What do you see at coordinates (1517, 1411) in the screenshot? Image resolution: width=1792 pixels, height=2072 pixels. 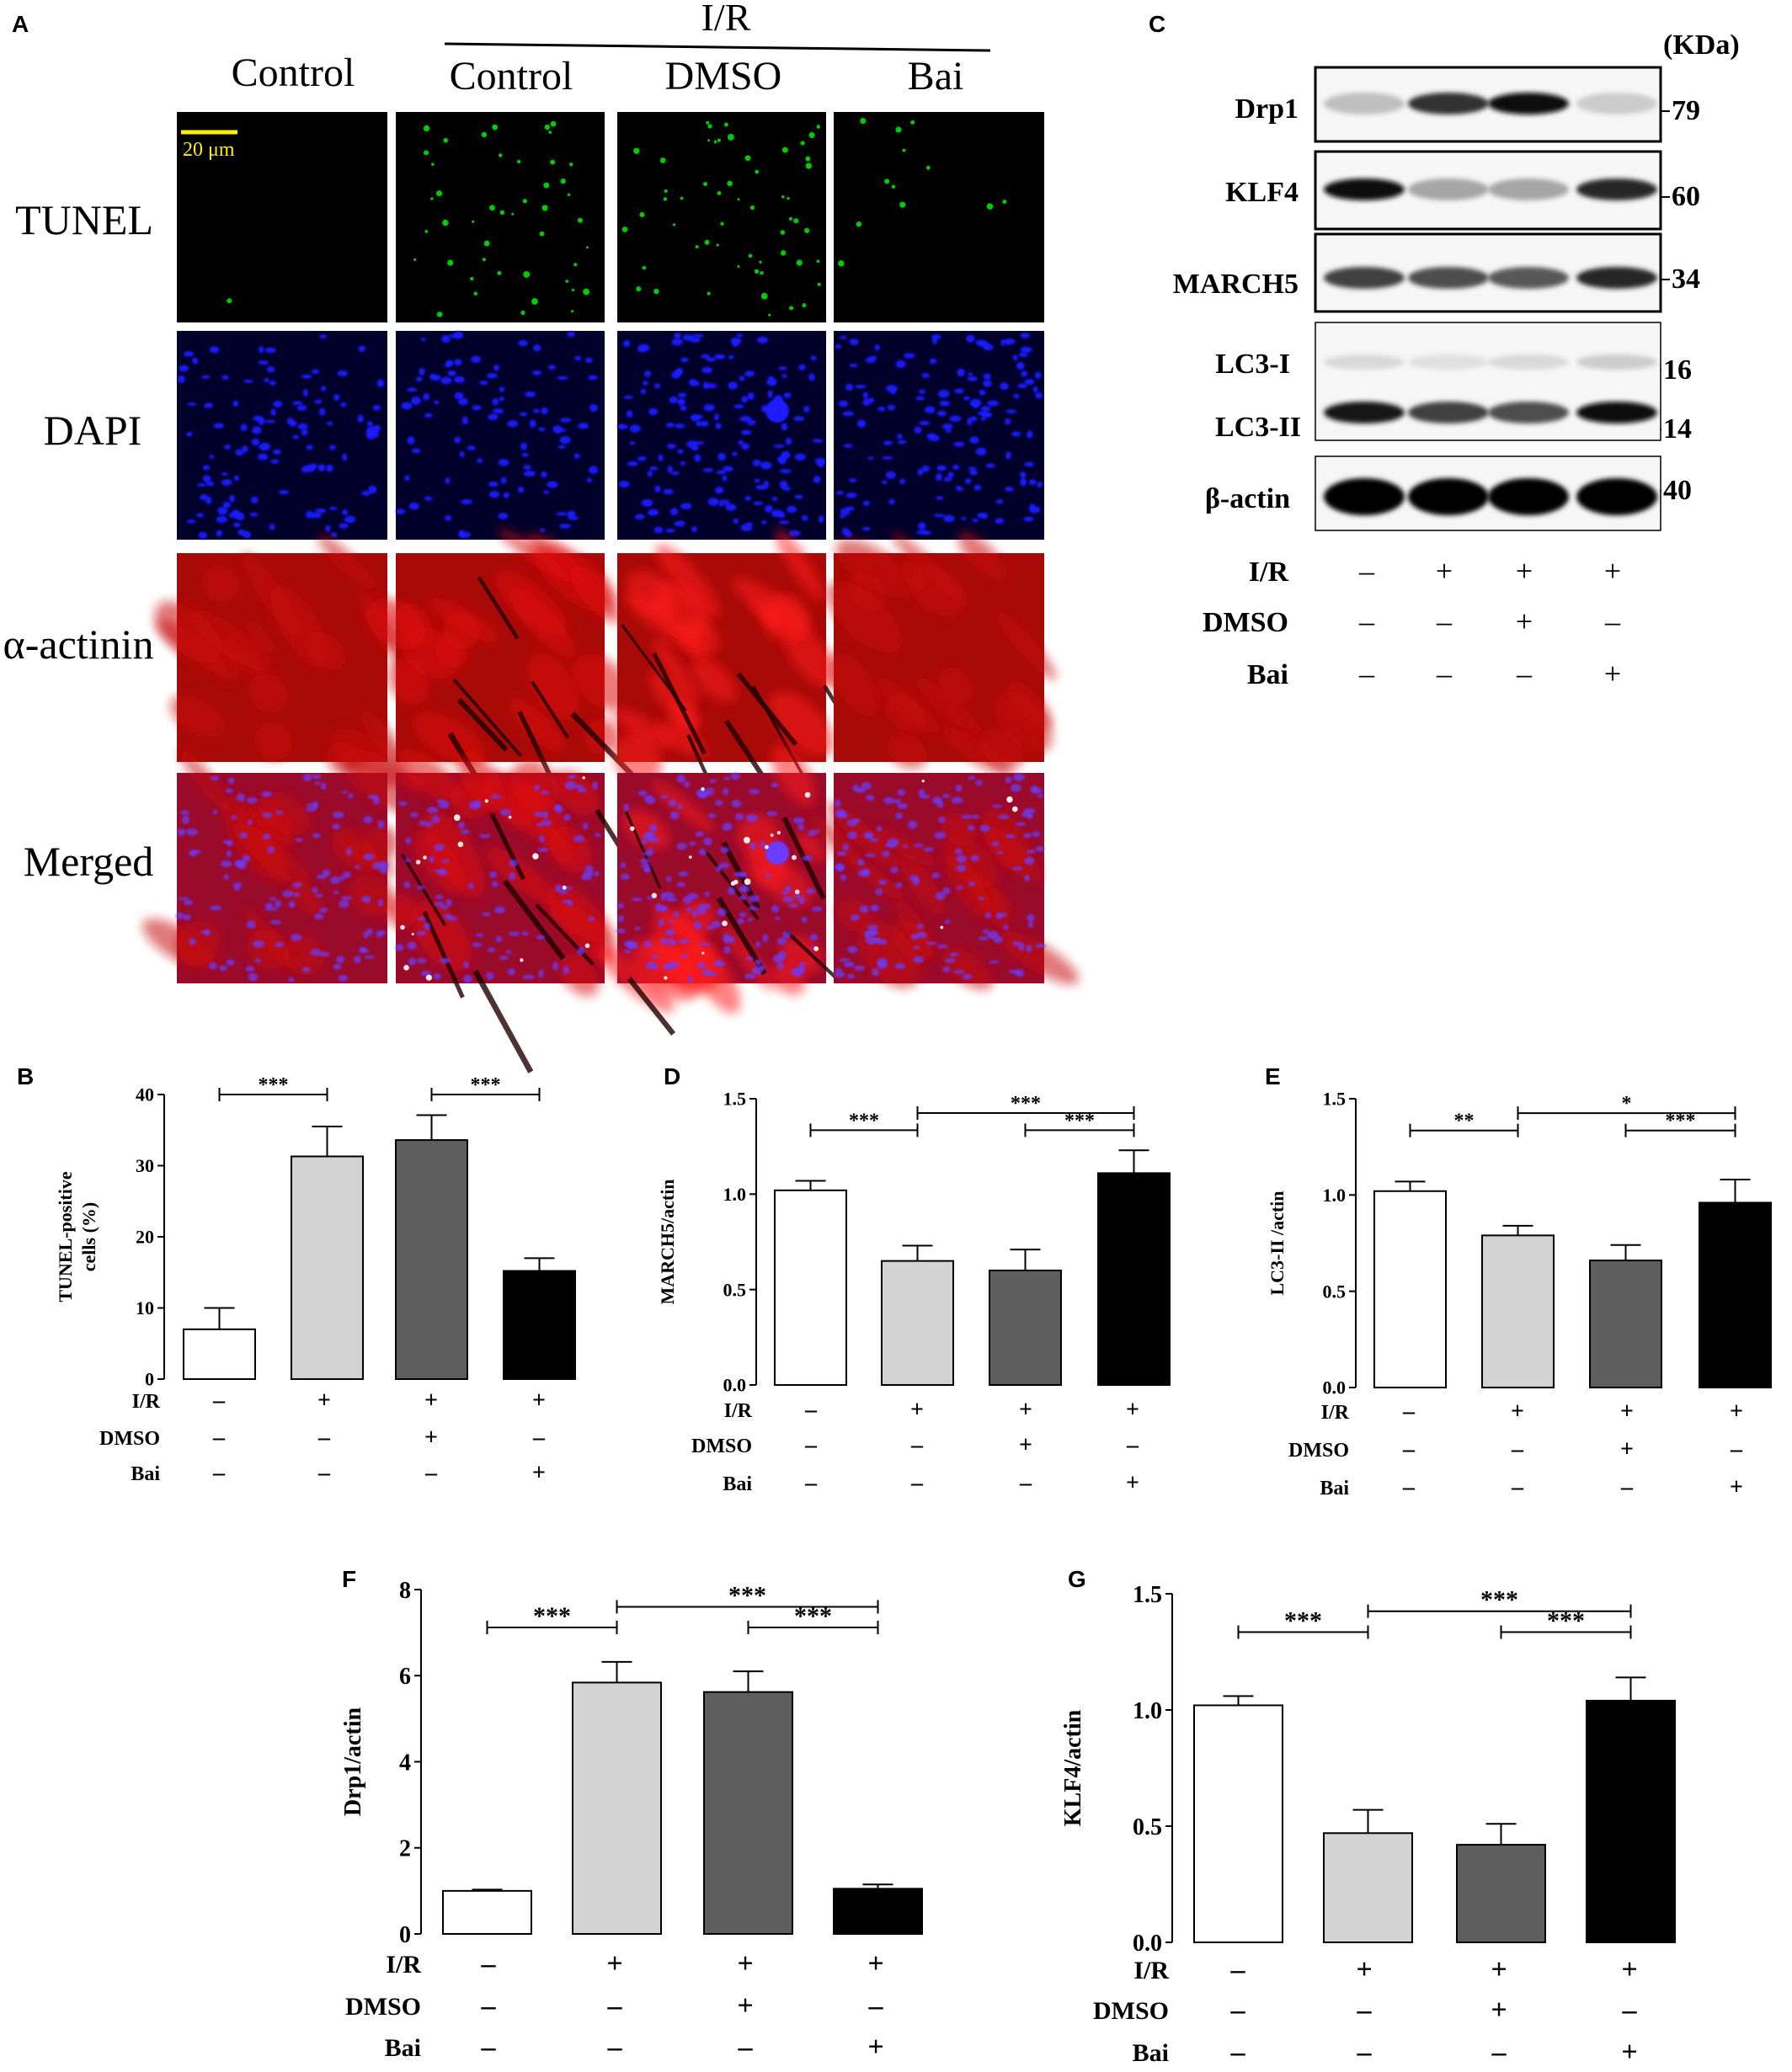 I see `condition-sign: +` at bounding box center [1517, 1411].